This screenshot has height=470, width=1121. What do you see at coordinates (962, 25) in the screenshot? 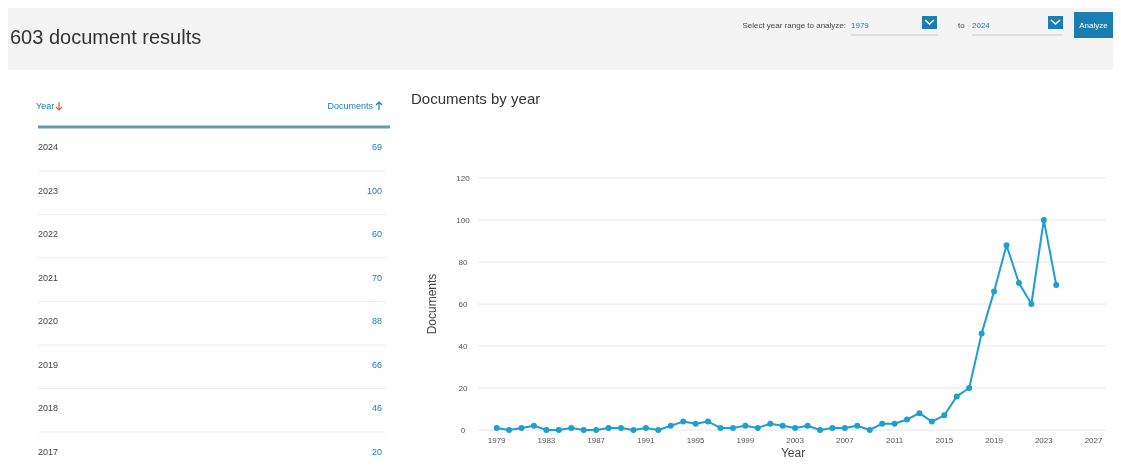
I see `text: to` at bounding box center [962, 25].